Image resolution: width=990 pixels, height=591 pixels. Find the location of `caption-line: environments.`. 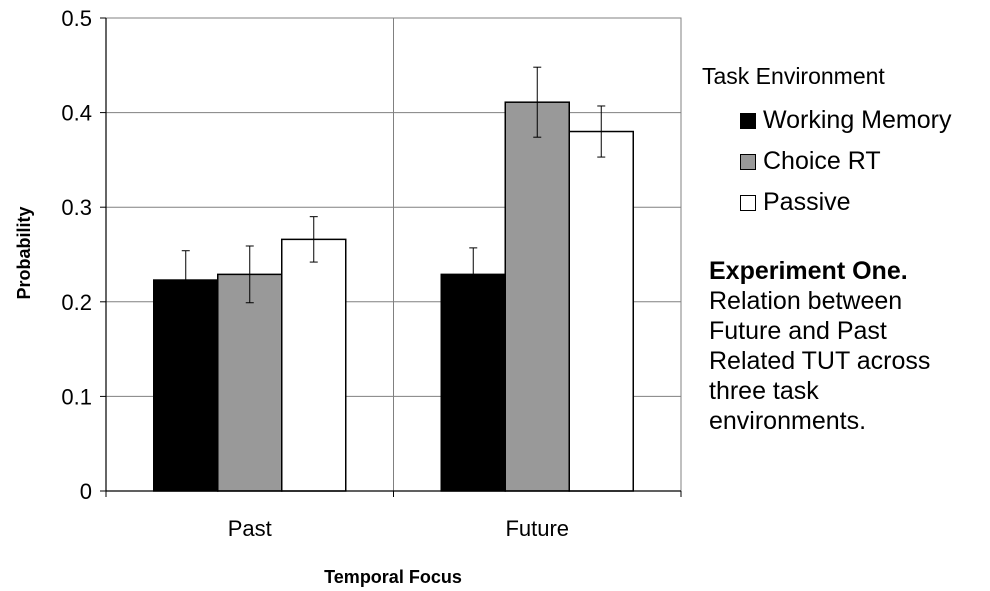

caption-line: environments. is located at coordinates (788, 421).